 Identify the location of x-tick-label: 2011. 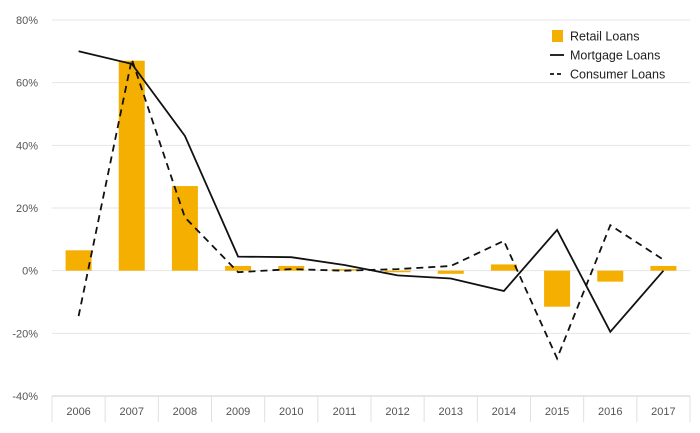
(345, 412).